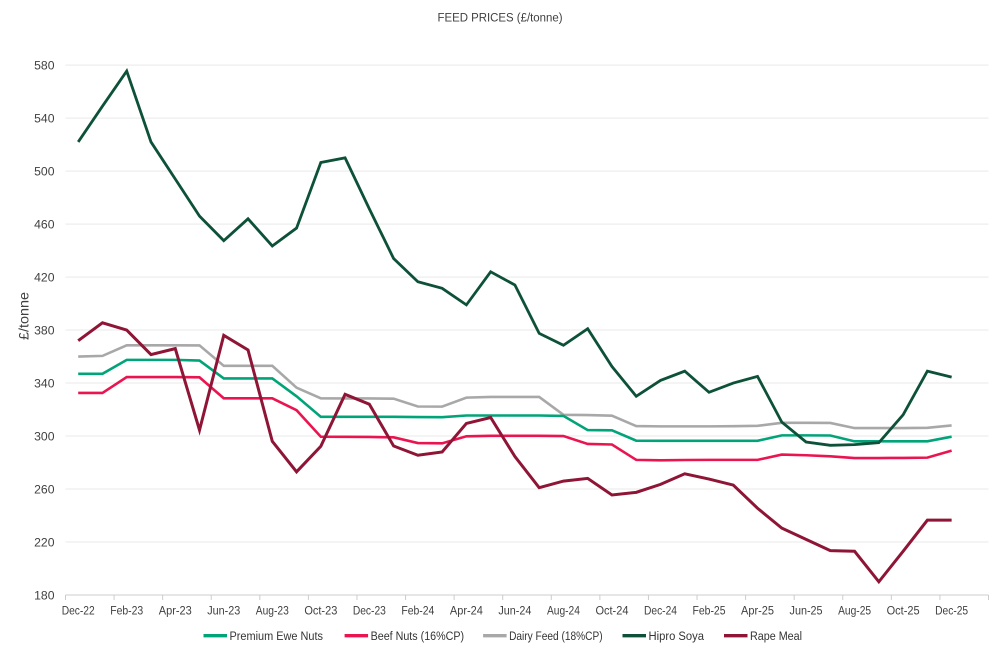  I want to click on svg-text: £/tonne, so click(23, 316).